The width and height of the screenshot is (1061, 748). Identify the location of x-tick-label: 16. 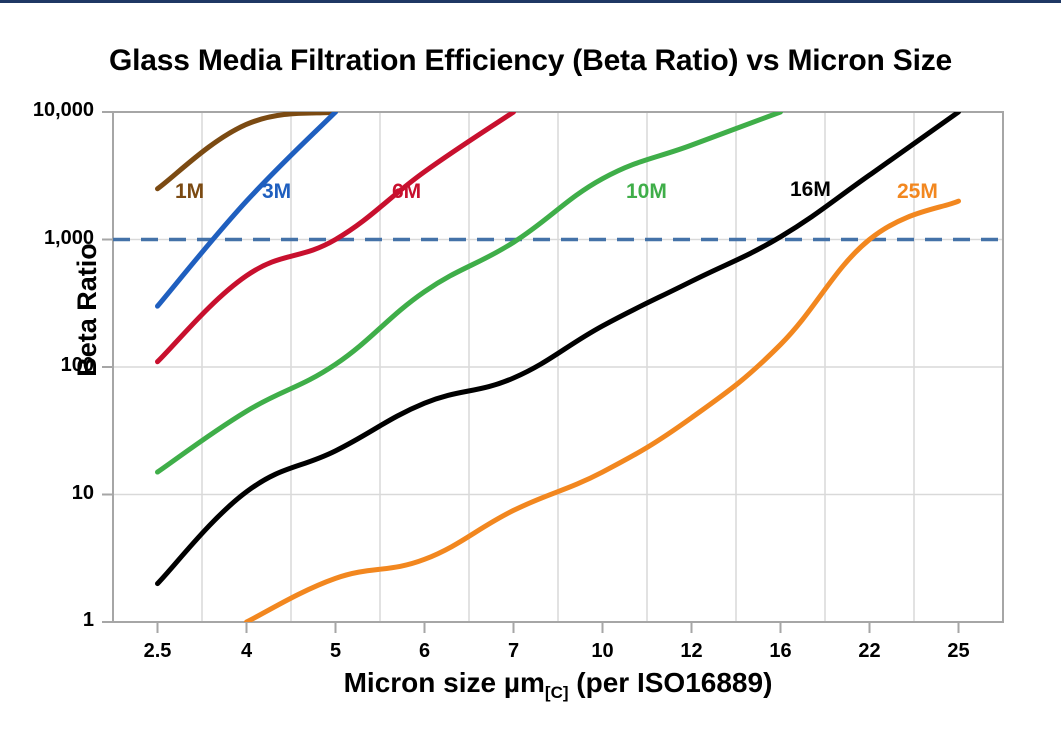
(780, 651).